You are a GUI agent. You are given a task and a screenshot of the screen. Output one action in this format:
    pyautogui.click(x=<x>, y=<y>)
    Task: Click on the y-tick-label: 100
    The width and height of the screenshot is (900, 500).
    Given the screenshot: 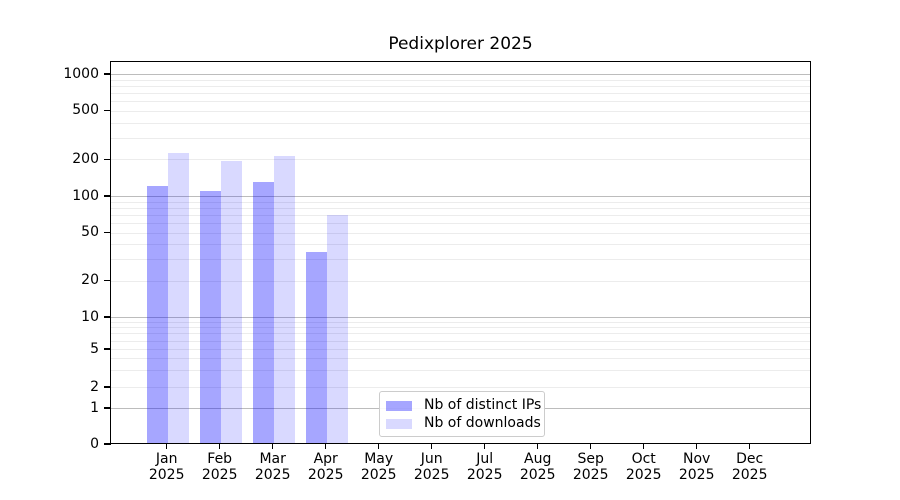 What is the action you would take?
    pyautogui.click(x=85, y=195)
    